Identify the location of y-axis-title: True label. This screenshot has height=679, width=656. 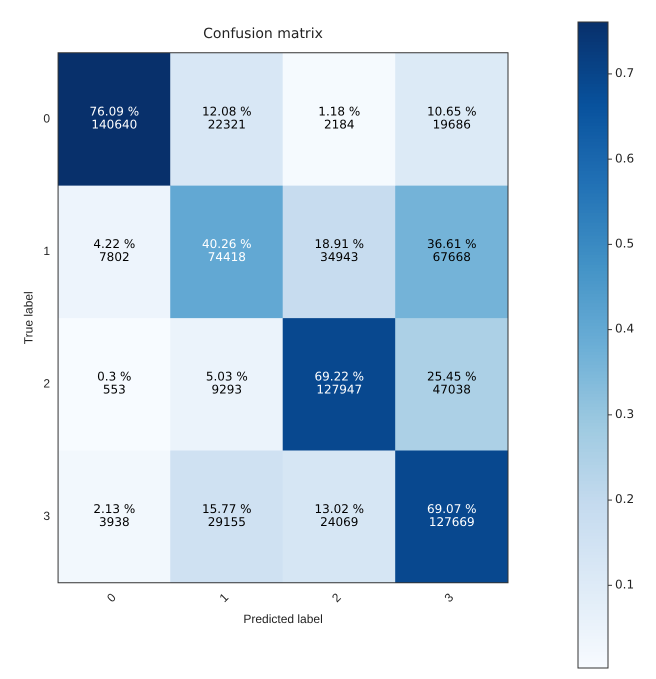
(29, 317).